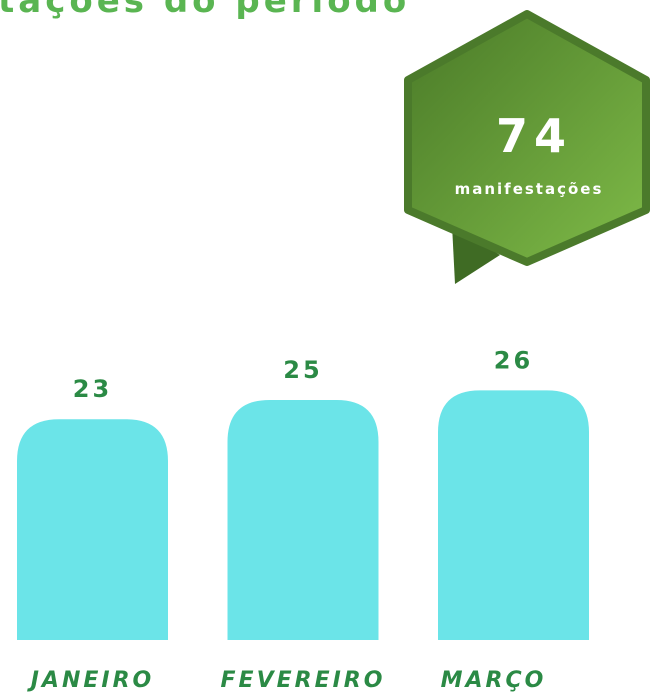 The height and width of the screenshot is (697, 653). Describe the element at coordinates (529, 189) in the screenshot. I see `total-label: manifestações` at that location.